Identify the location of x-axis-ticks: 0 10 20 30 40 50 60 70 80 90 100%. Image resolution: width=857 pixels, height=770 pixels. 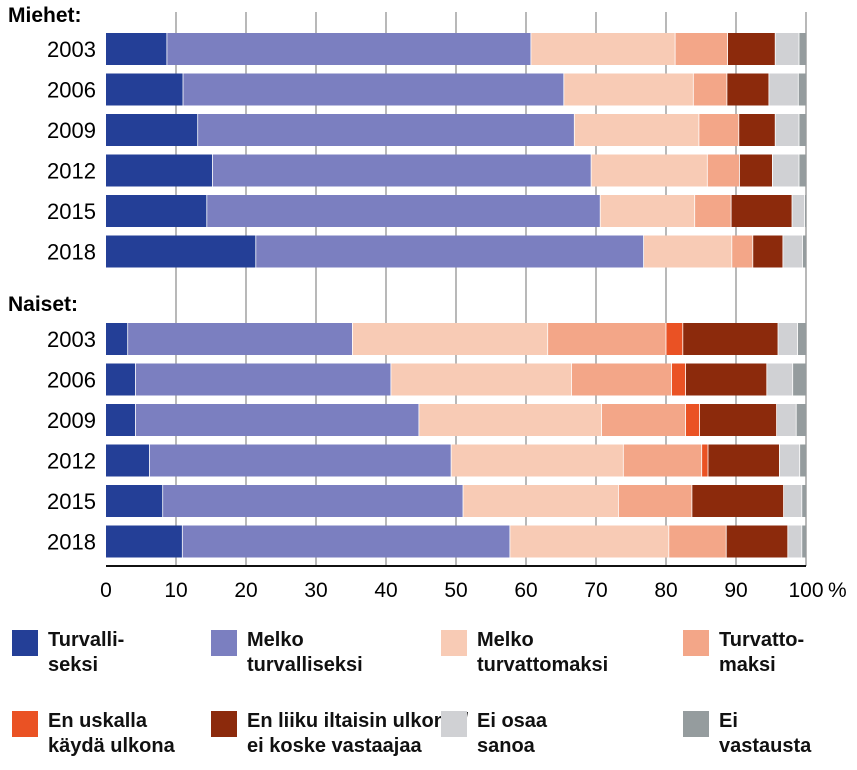
(473, 590).